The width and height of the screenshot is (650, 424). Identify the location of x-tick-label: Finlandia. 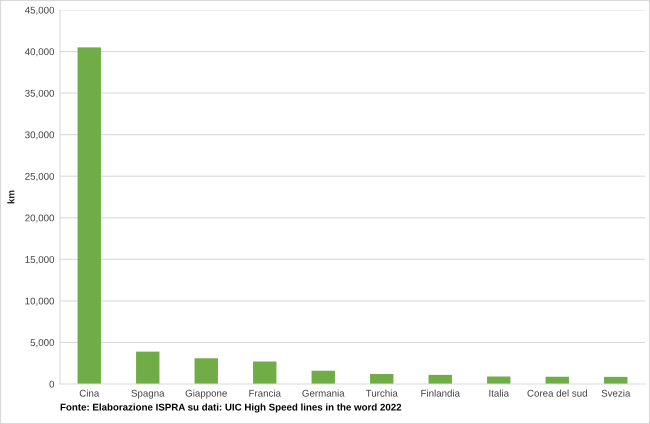
(440, 393).